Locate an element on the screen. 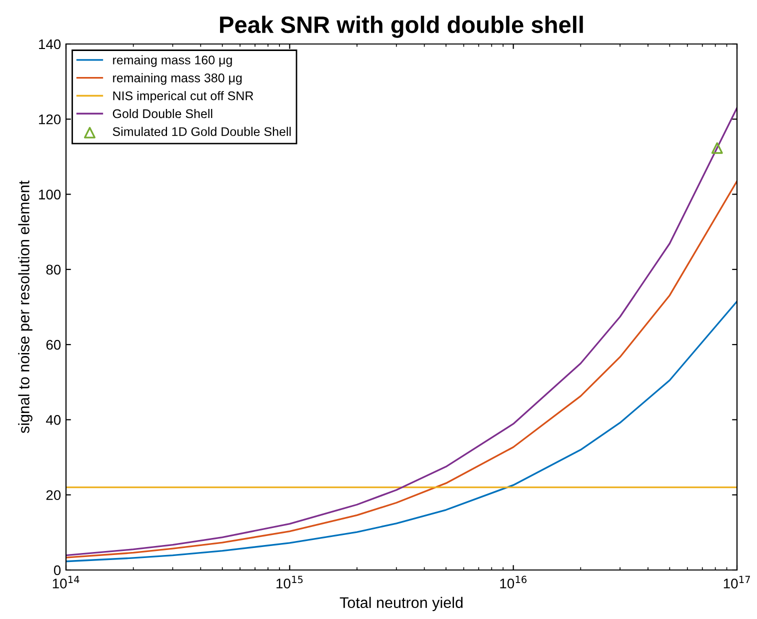 The height and width of the screenshot is (619, 757). y-tick-label: 60 is located at coordinates (53, 345).